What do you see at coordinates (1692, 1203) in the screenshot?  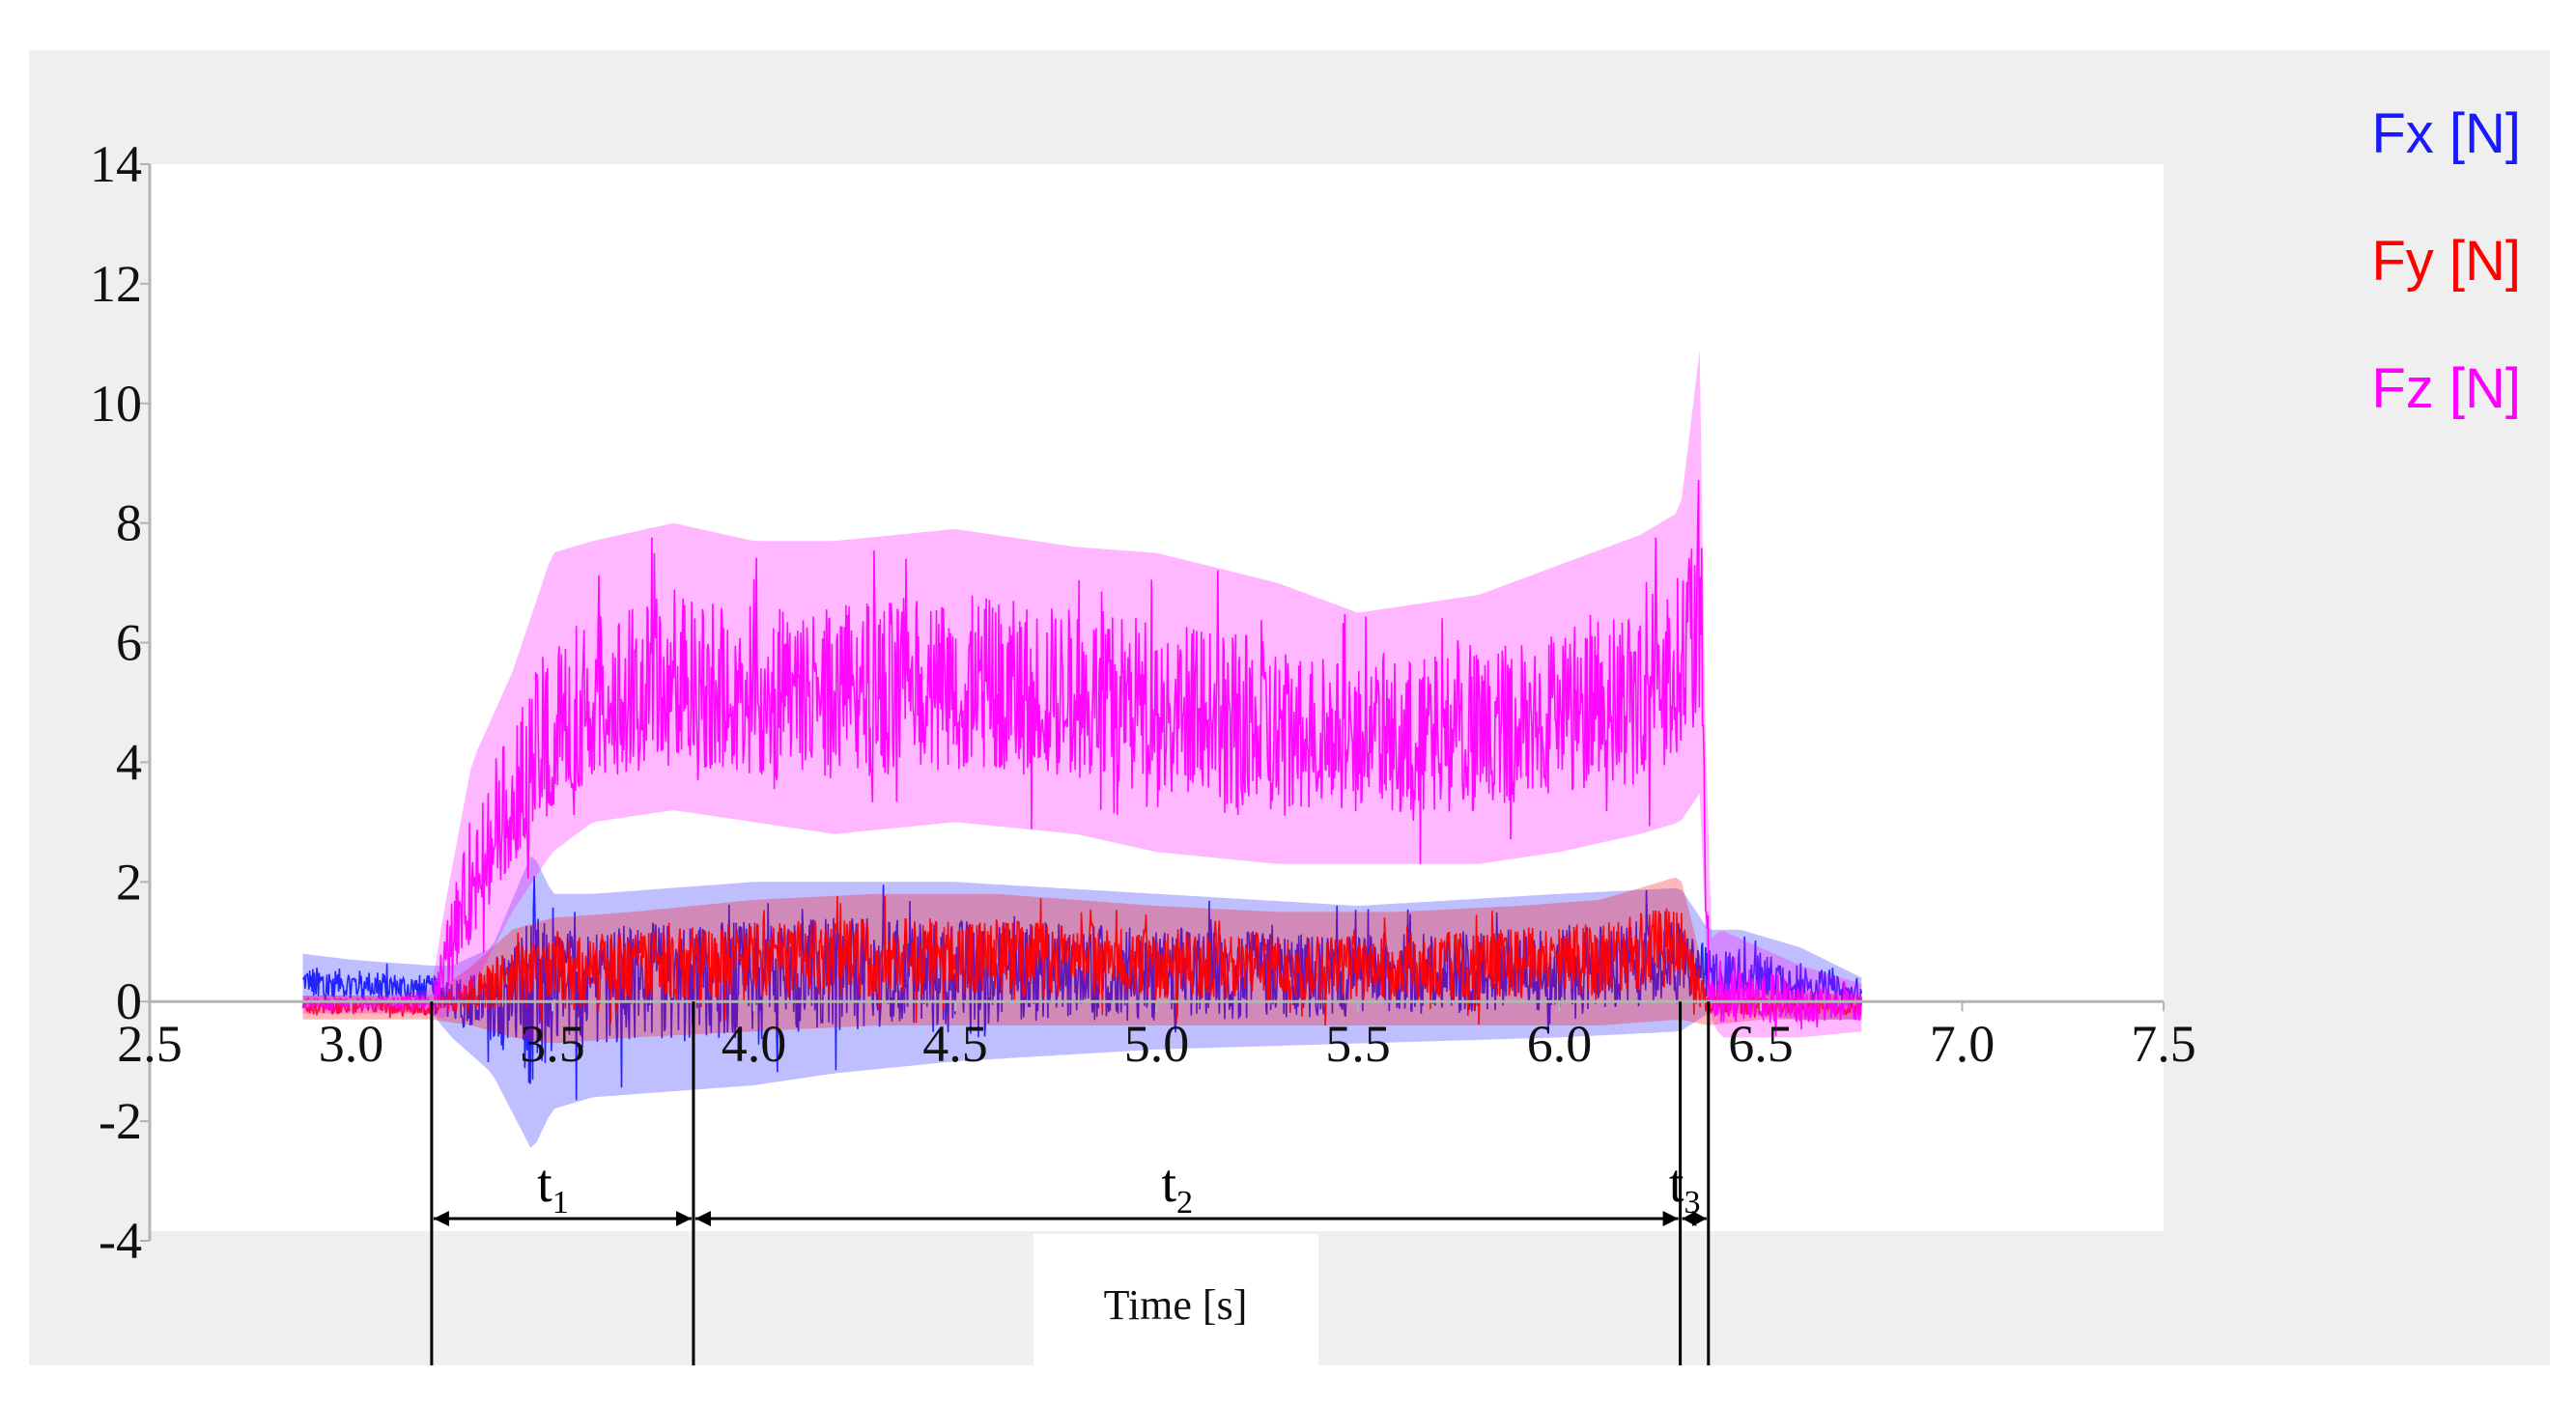 I see `phase-label-subscript: 3` at bounding box center [1692, 1203].